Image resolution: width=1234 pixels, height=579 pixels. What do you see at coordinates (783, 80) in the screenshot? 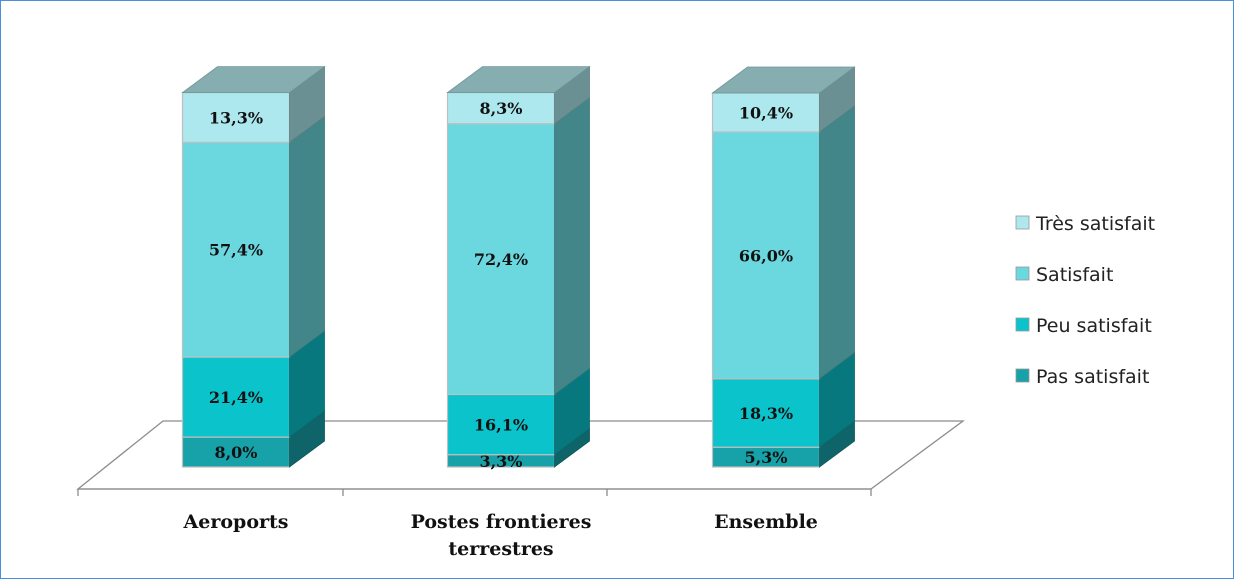
I see `bar-segment-tres-satisfait-ensemble-top` at bounding box center [783, 80].